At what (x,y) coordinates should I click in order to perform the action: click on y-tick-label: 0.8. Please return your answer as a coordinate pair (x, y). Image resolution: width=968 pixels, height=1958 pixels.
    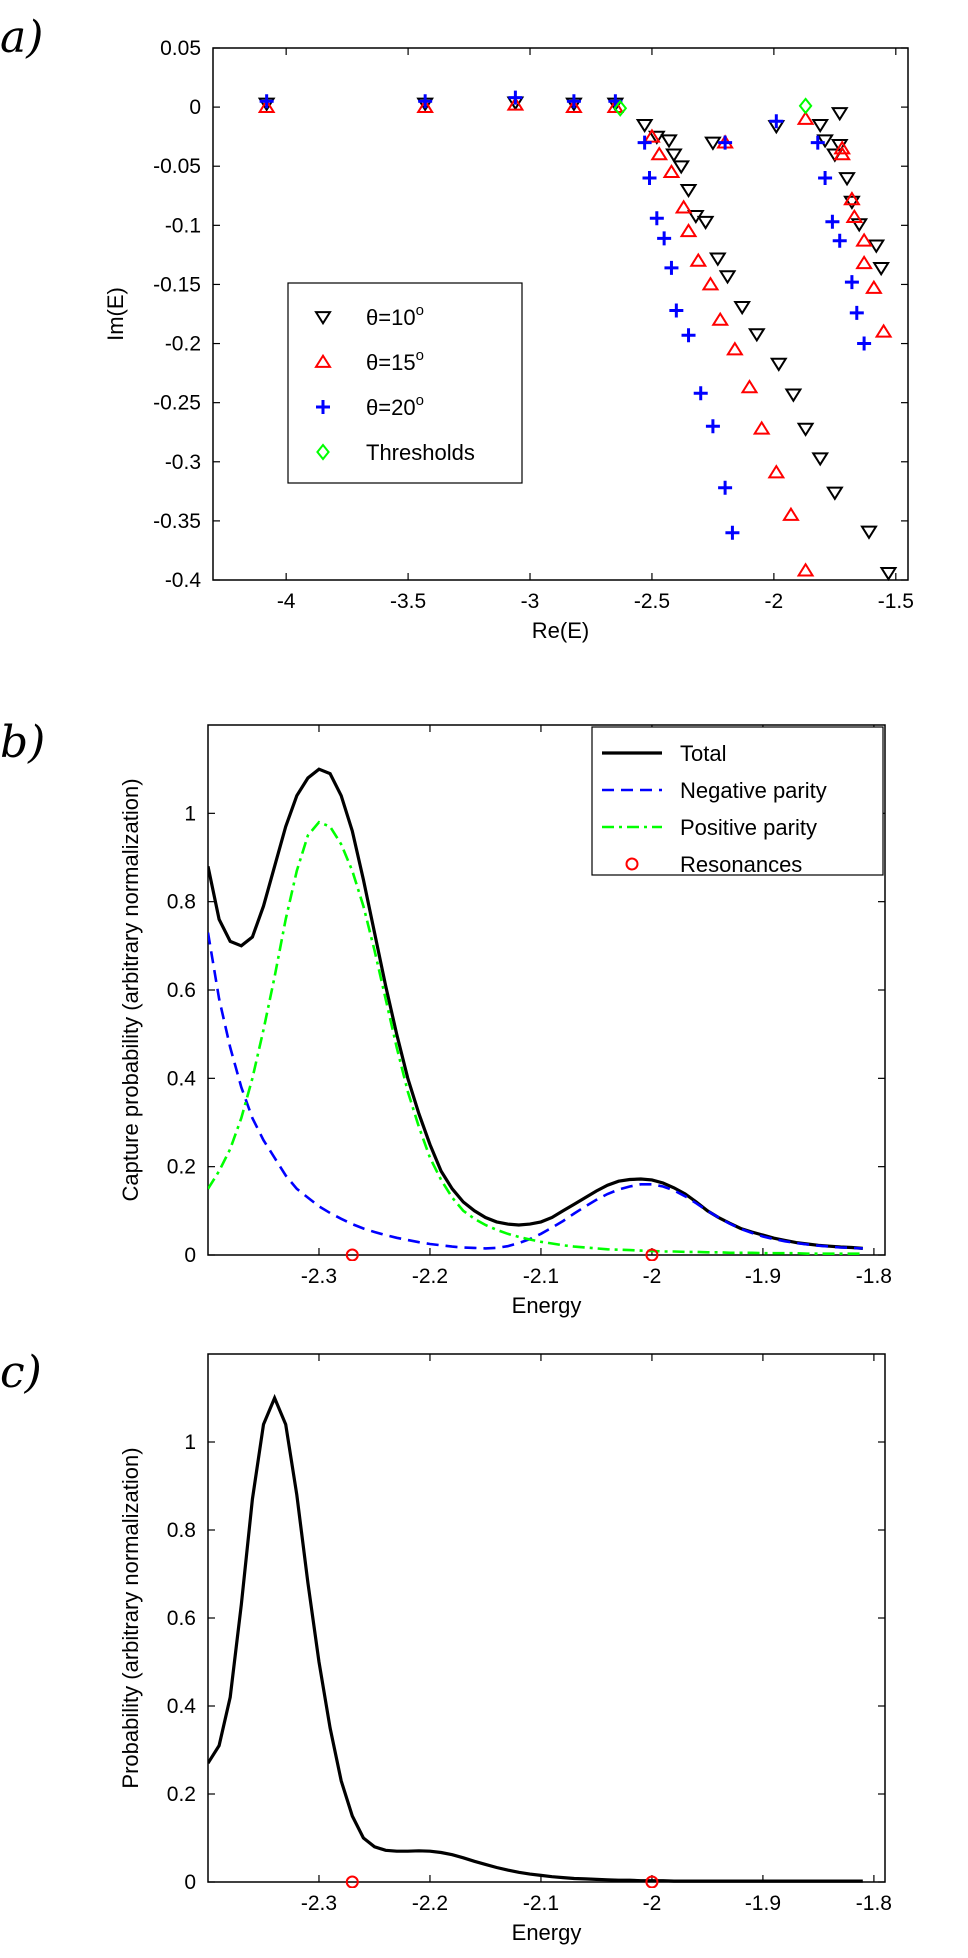
    Looking at the image, I should click on (181, 902).